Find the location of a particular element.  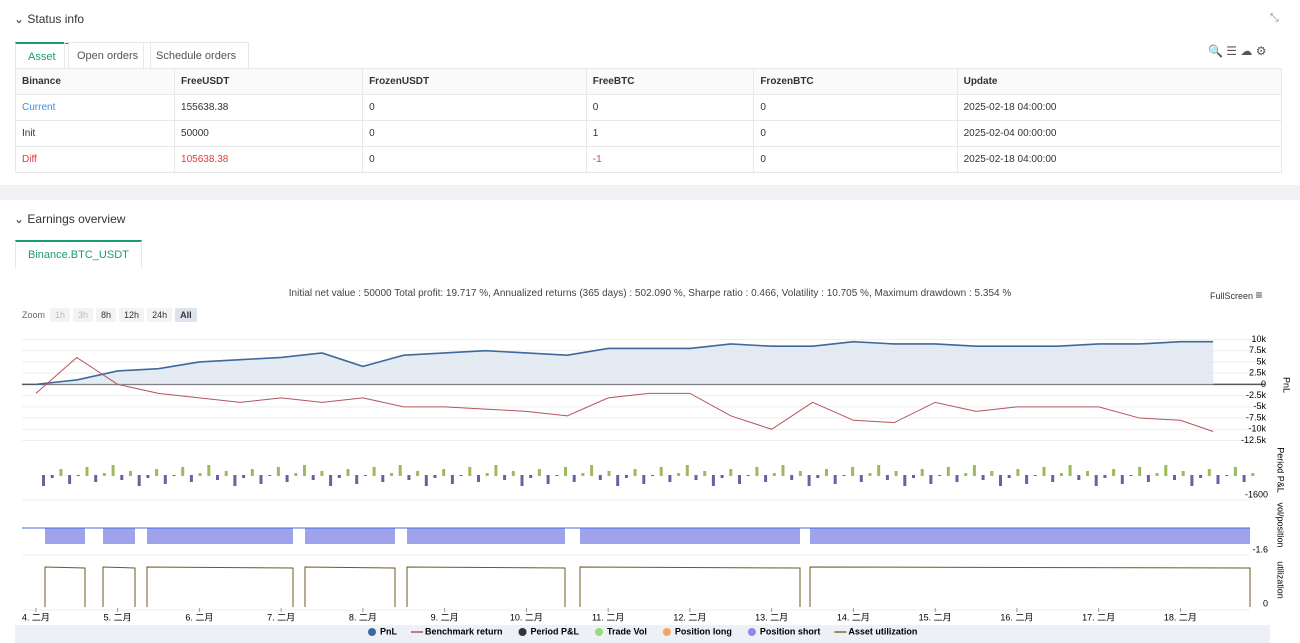

sub-tick-label: -1.6 is located at coordinates (1260, 549).